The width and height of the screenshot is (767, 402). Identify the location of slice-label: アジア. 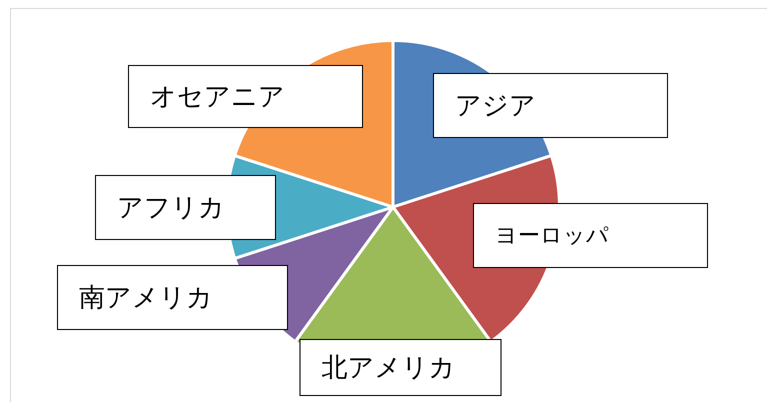
(495, 105).